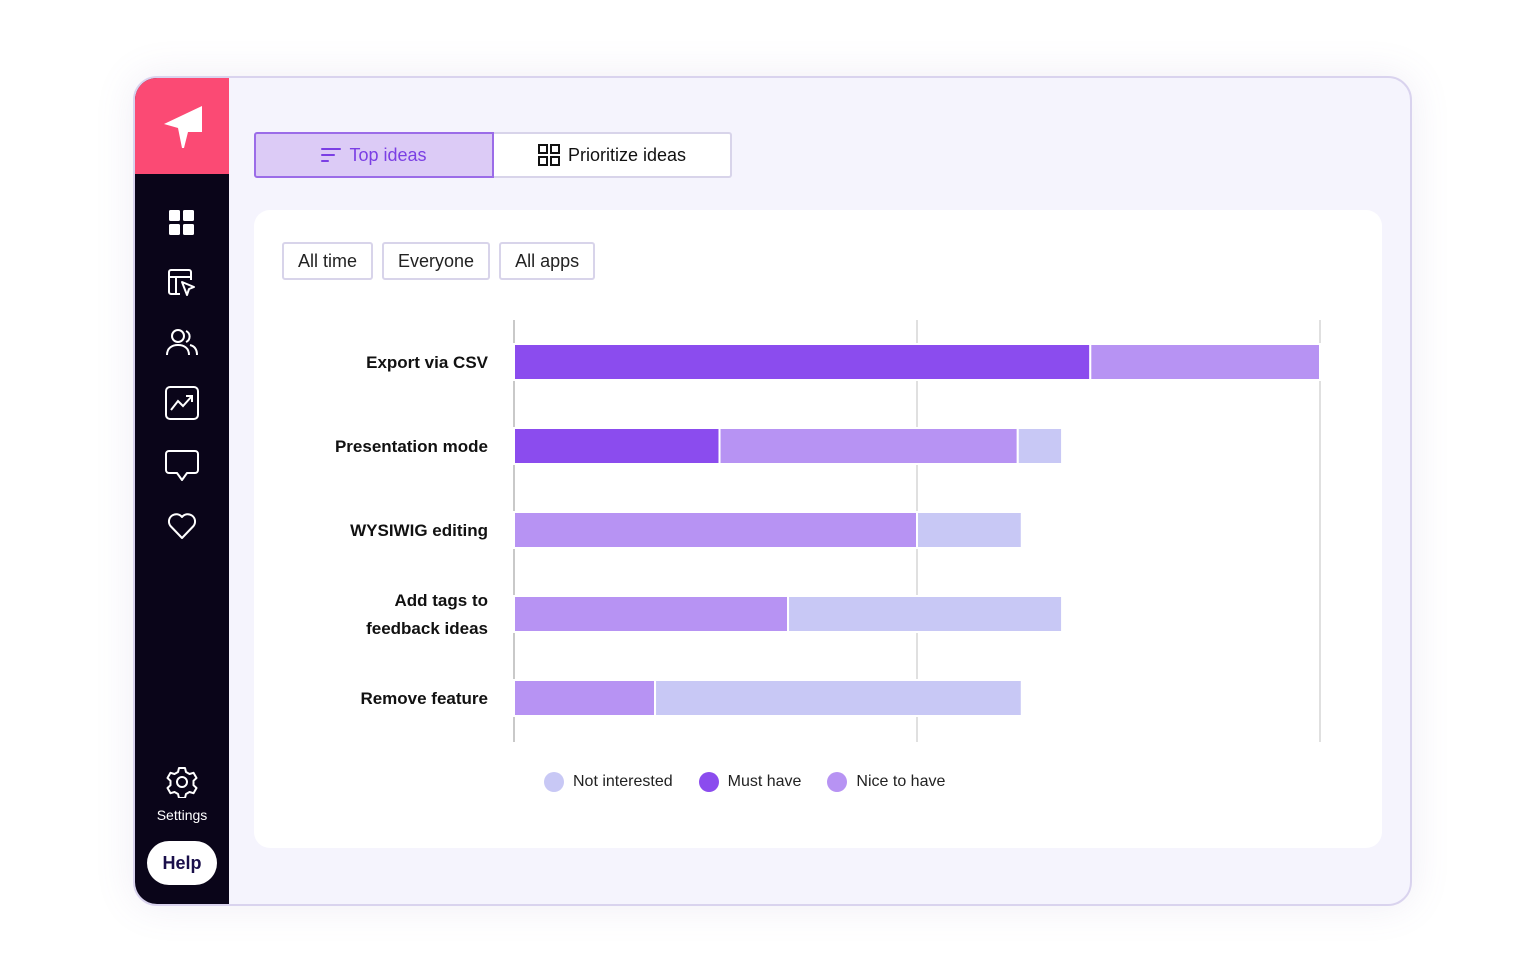 This screenshot has height=980, width=1540. I want to click on tab-label: Top ideas, so click(388, 154).